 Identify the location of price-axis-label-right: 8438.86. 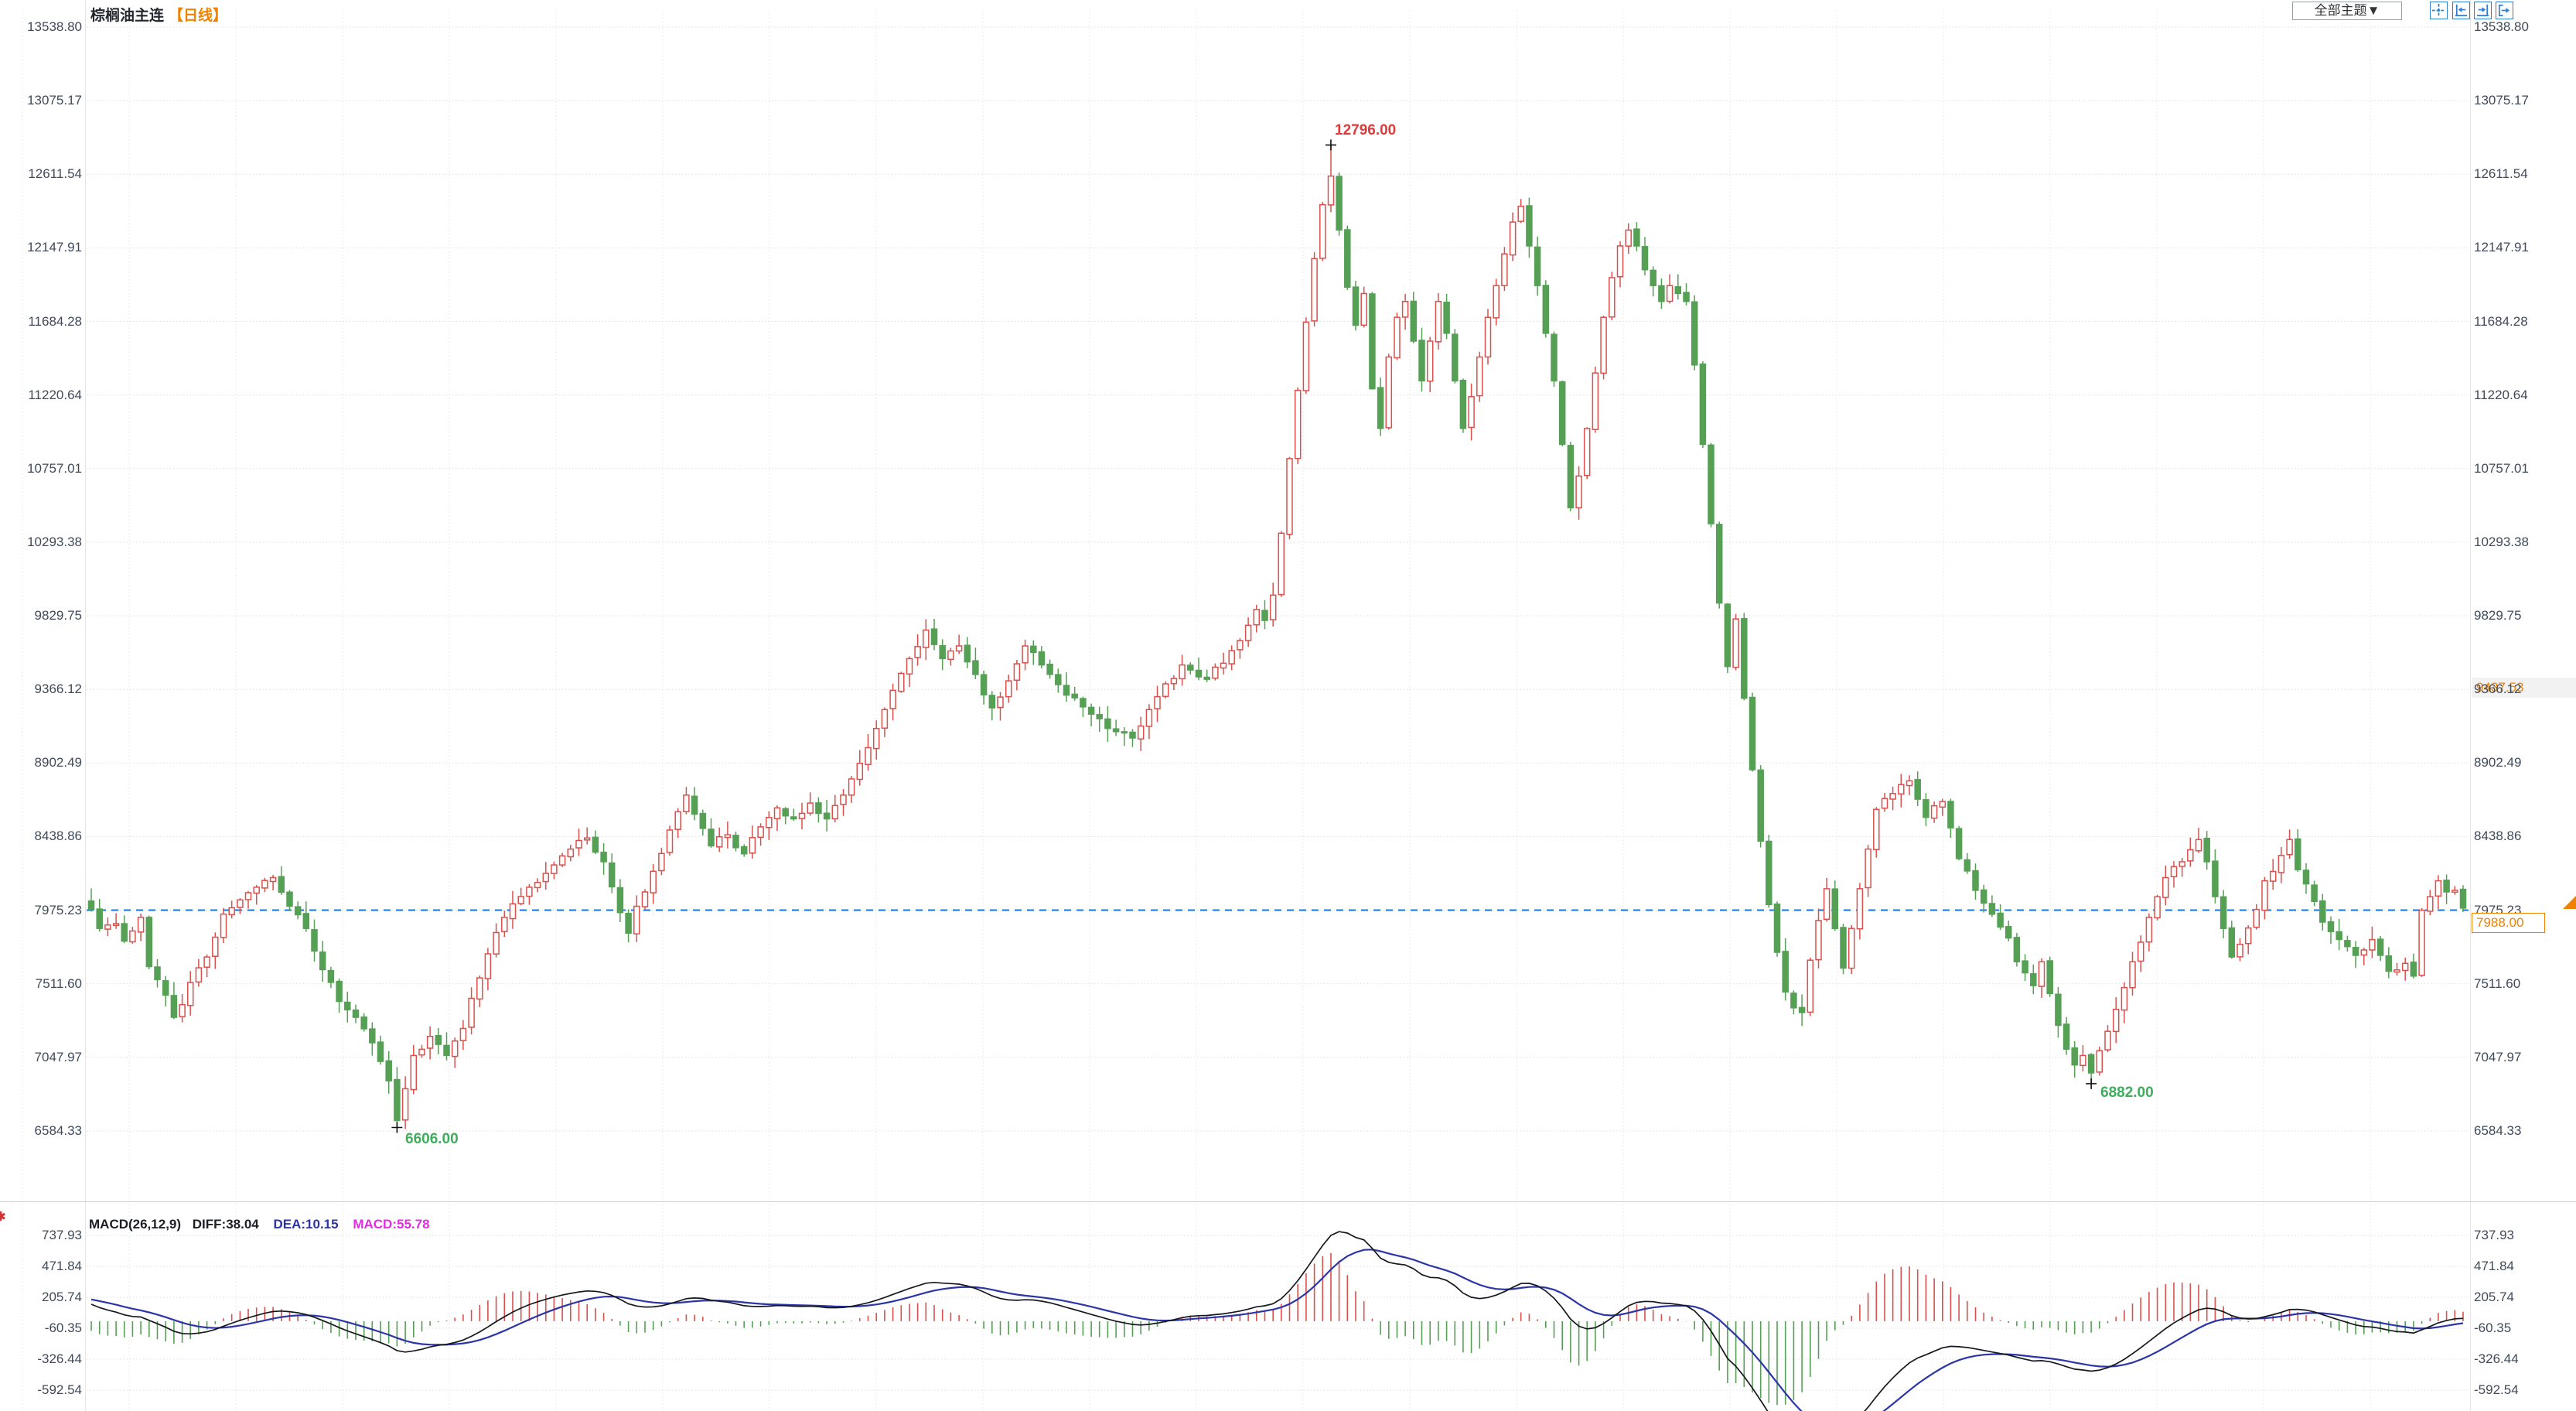
(2498, 836).